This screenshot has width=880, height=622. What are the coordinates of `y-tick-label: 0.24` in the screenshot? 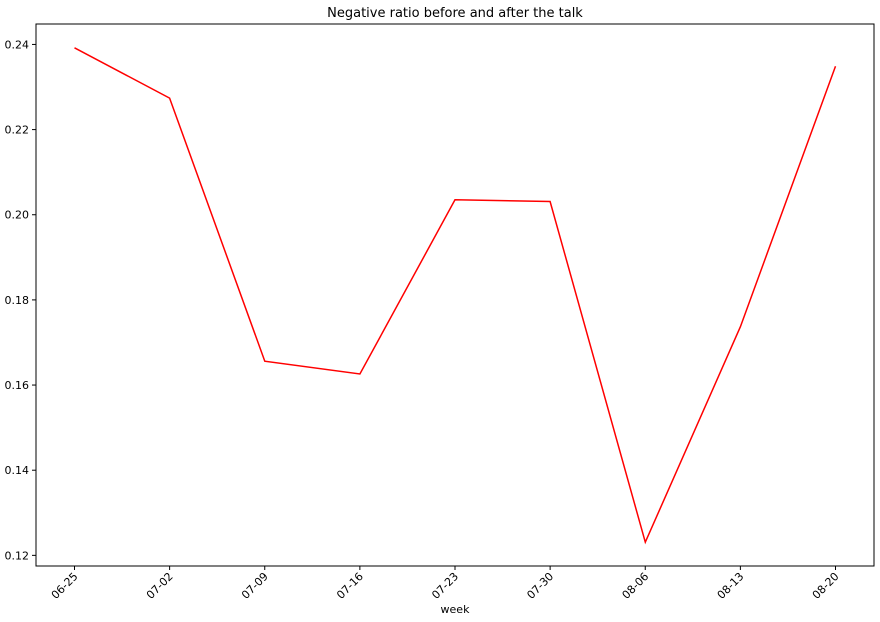 It's located at (17, 44).